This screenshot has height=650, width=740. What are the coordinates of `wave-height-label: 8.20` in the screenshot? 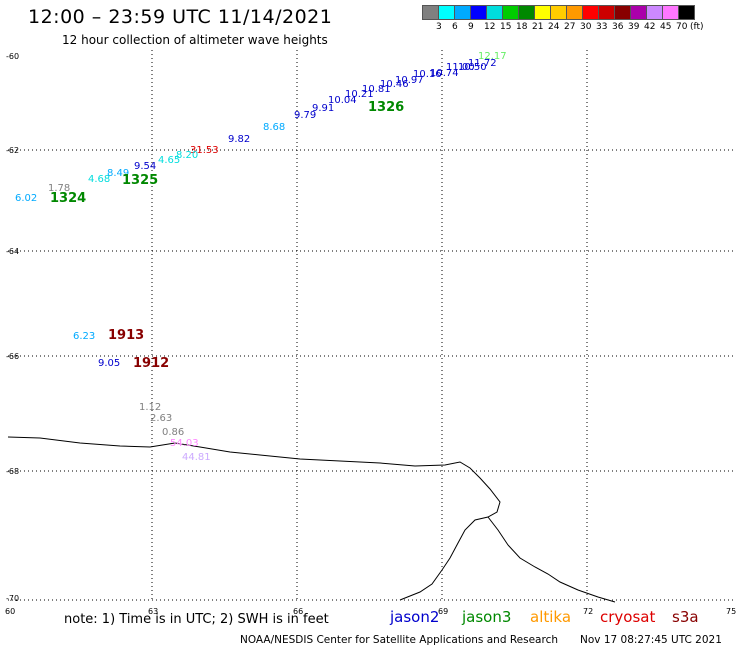 It's located at (187, 155).